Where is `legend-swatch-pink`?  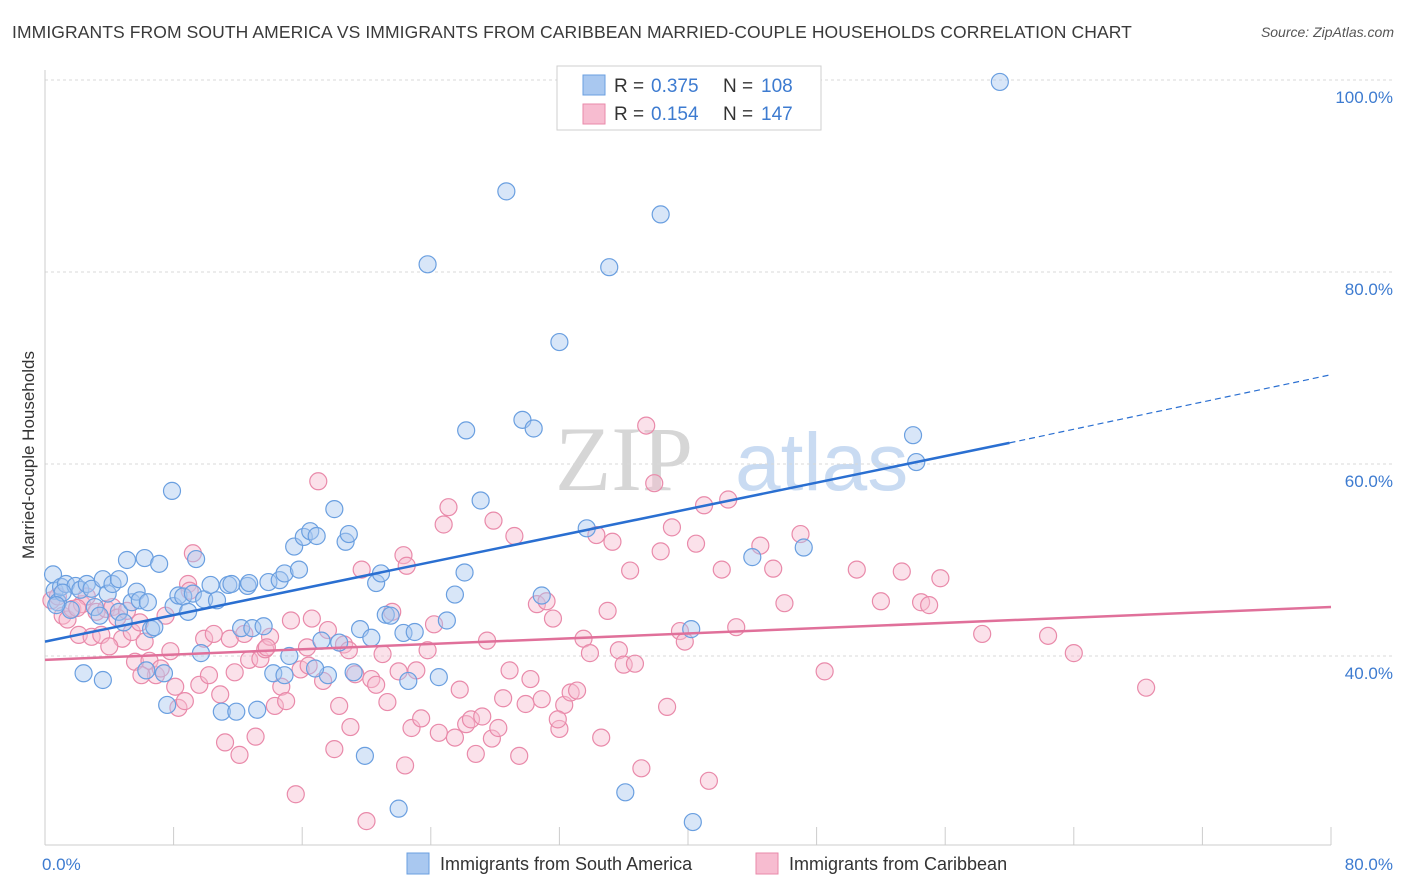 legend-swatch-pink is located at coordinates (594, 114).